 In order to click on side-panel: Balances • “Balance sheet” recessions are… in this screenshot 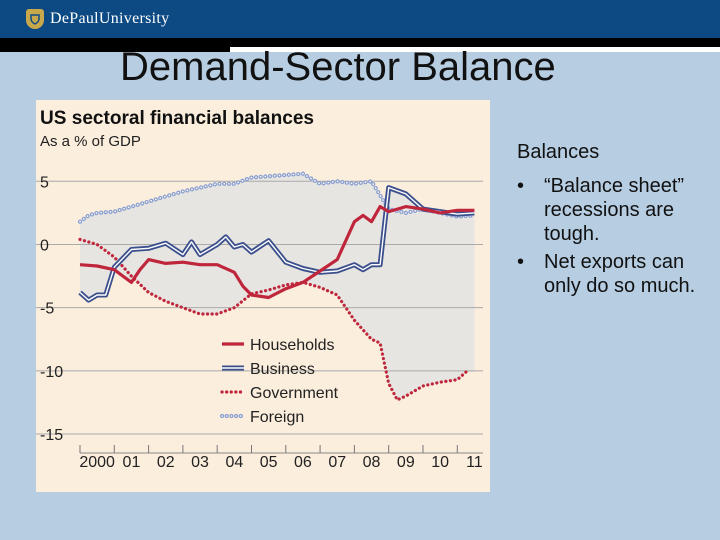, I will do `click(612, 221)`.